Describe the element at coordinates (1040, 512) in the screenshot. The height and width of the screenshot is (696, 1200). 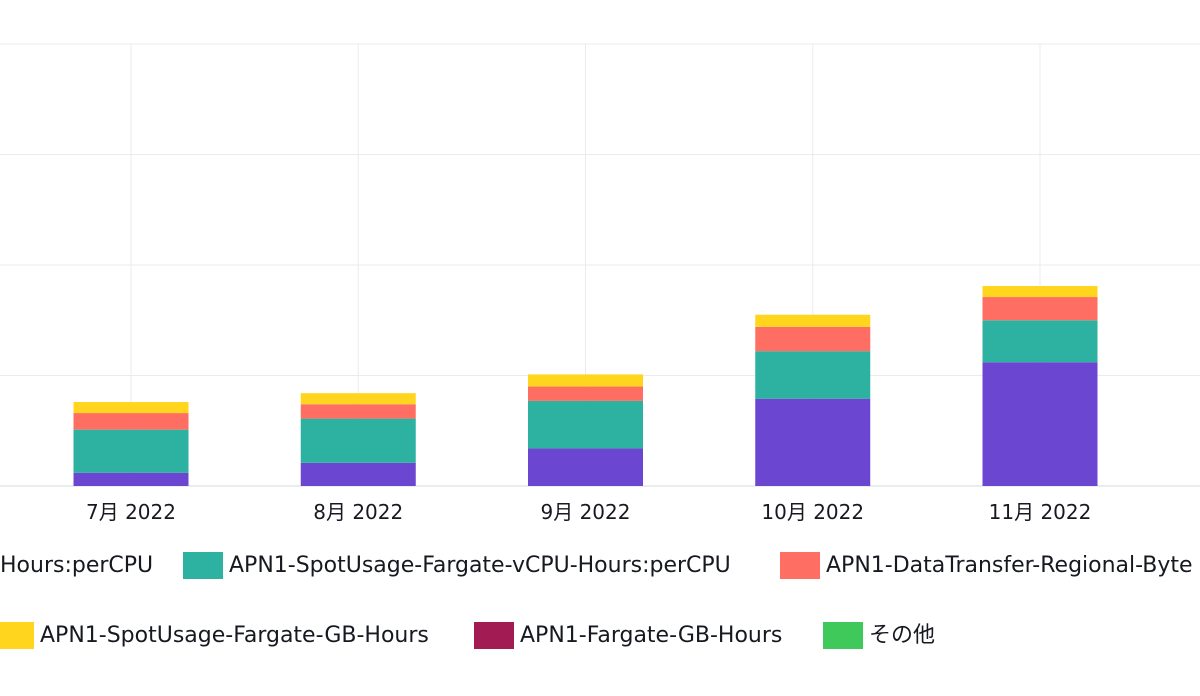
I see `x-tick-label: 11月 2022` at that location.